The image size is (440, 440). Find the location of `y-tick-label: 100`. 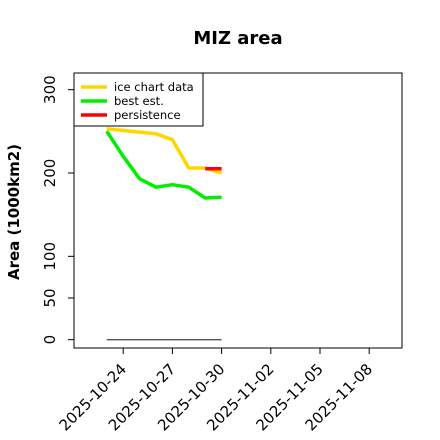

y-tick-label: 100 is located at coordinates (50, 256).